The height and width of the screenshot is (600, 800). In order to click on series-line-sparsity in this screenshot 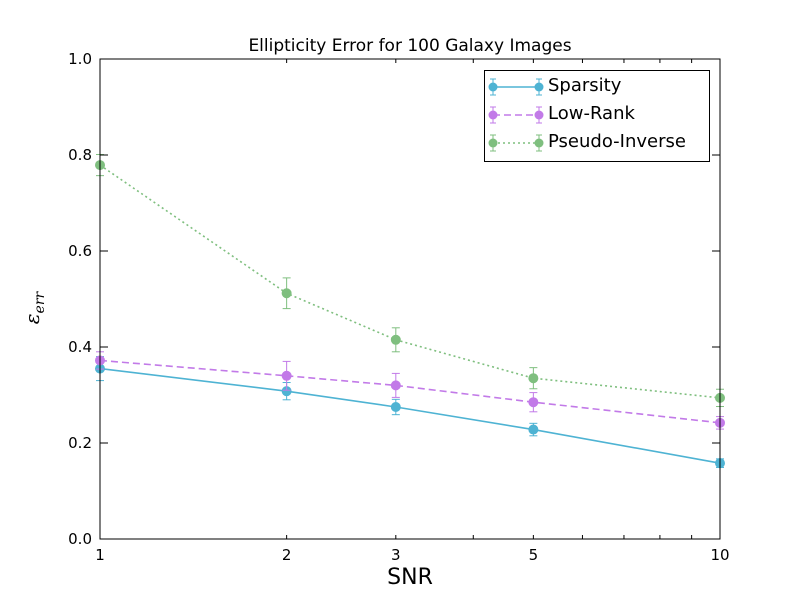, I will do `click(410, 415)`.